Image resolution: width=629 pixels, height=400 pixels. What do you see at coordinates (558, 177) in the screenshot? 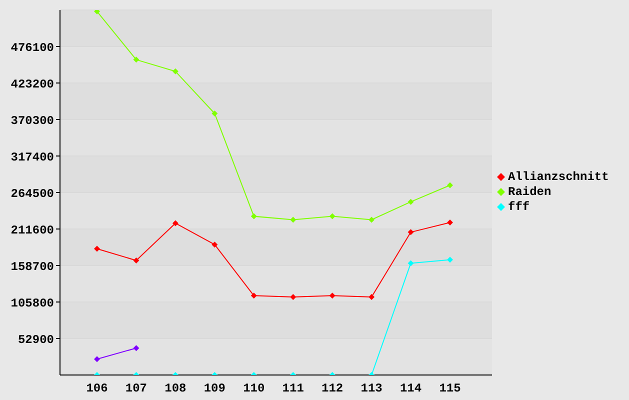
I see `legend-label: Allianzschnitt` at bounding box center [558, 177].